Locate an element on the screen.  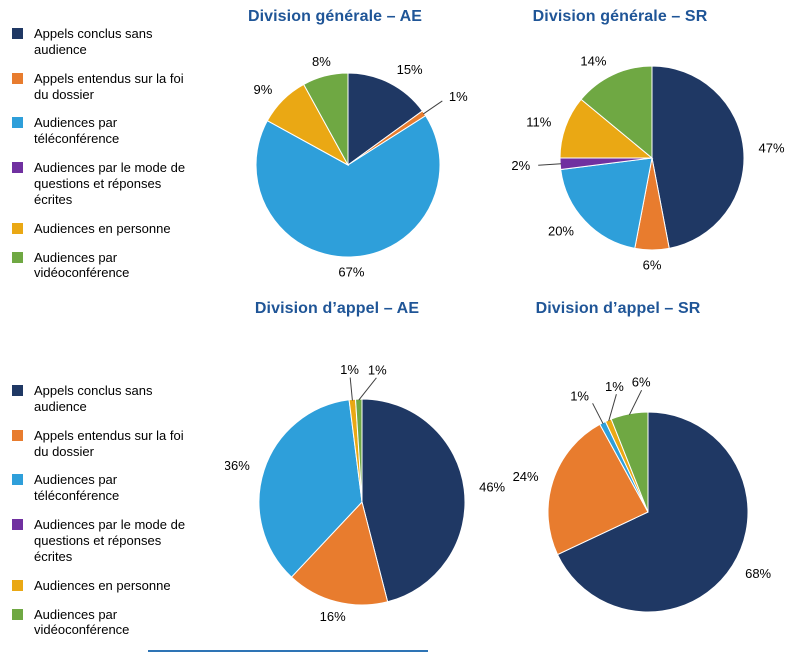
pie-value-label: 8% is located at coordinates (321, 61).